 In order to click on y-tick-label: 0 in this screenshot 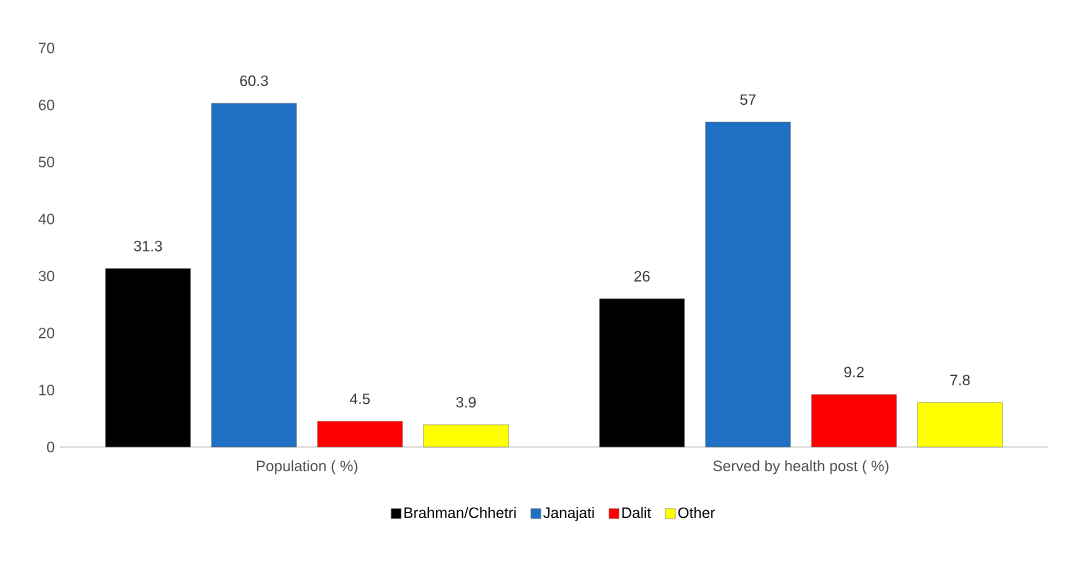, I will do `click(51, 447)`.